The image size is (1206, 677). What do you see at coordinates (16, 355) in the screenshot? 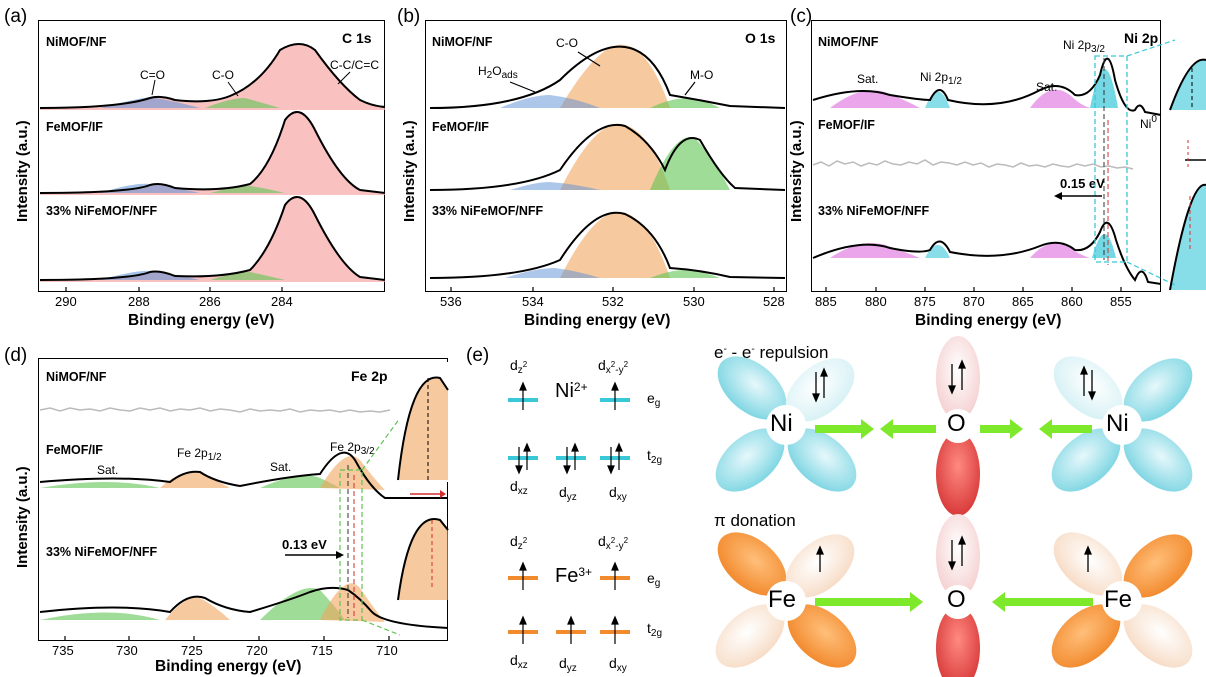
I see `panel-d-label: (d)` at bounding box center [16, 355].